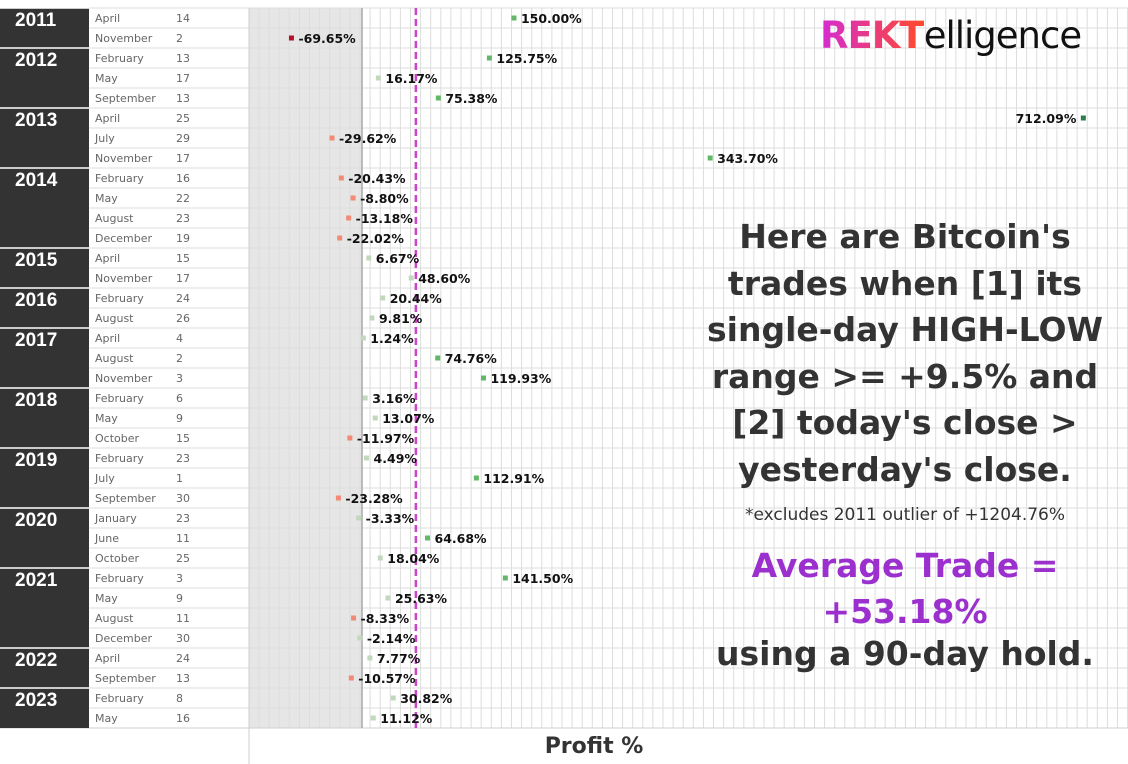  I want to click on data-label: 125.75%, so click(526, 58).